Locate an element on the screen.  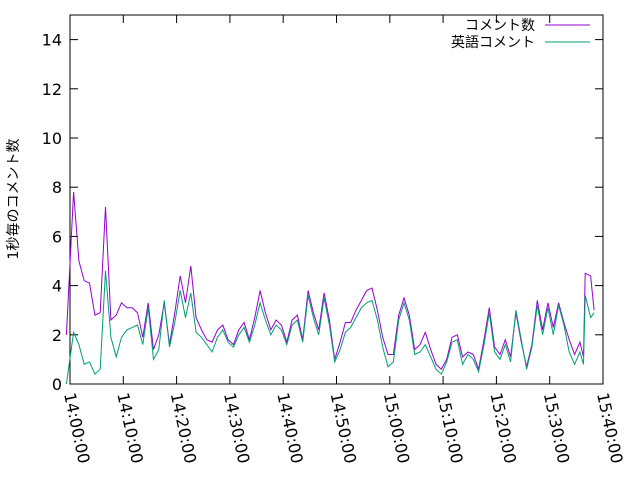
legend-label: コメント数 is located at coordinates (500, 26).